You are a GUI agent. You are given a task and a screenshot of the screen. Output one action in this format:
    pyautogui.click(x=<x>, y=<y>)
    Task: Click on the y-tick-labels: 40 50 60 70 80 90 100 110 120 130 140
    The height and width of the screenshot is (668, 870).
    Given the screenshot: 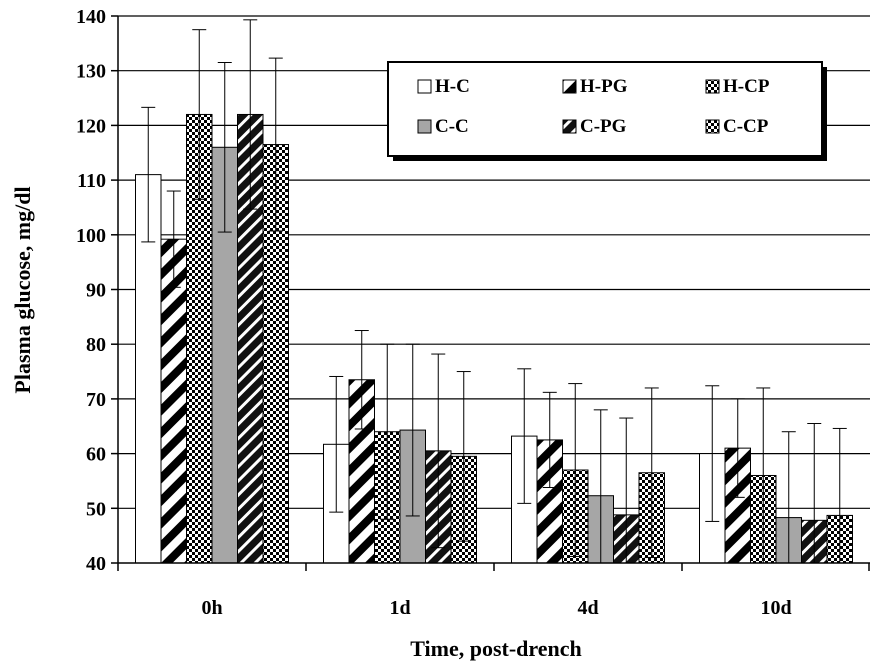 What is the action you would take?
    pyautogui.click(x=91, y=290)
    